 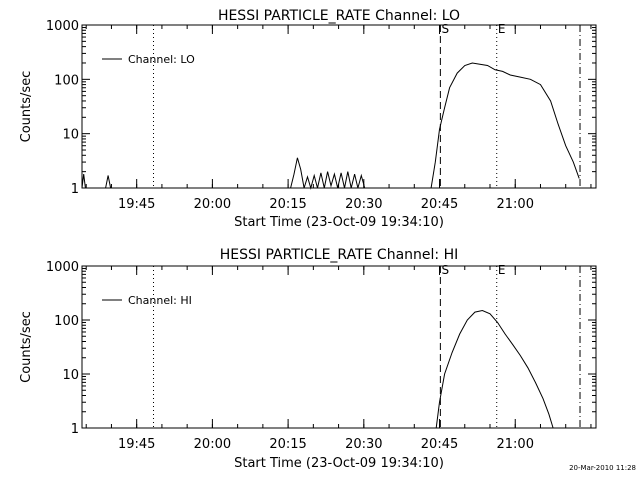 What do you see at coordinates (515, 204) in the screenshot?
I see `panel-1-x-tick-label: 21:00` at bounding box center [515, 204].